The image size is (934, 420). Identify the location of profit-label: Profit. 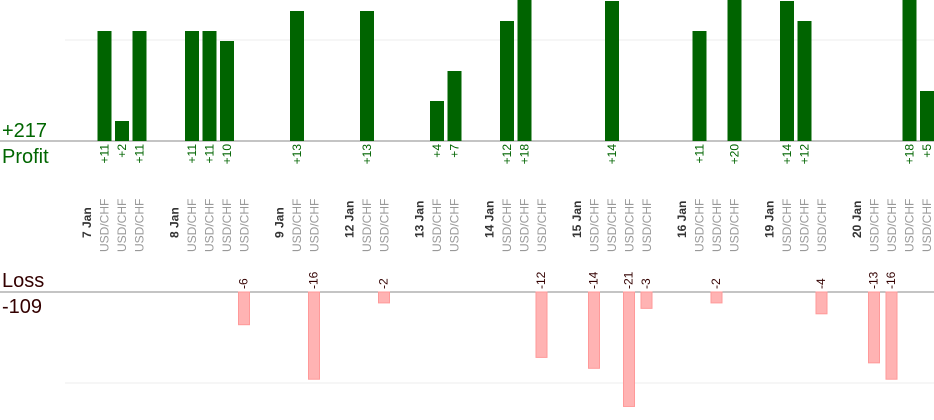
(25, 157).